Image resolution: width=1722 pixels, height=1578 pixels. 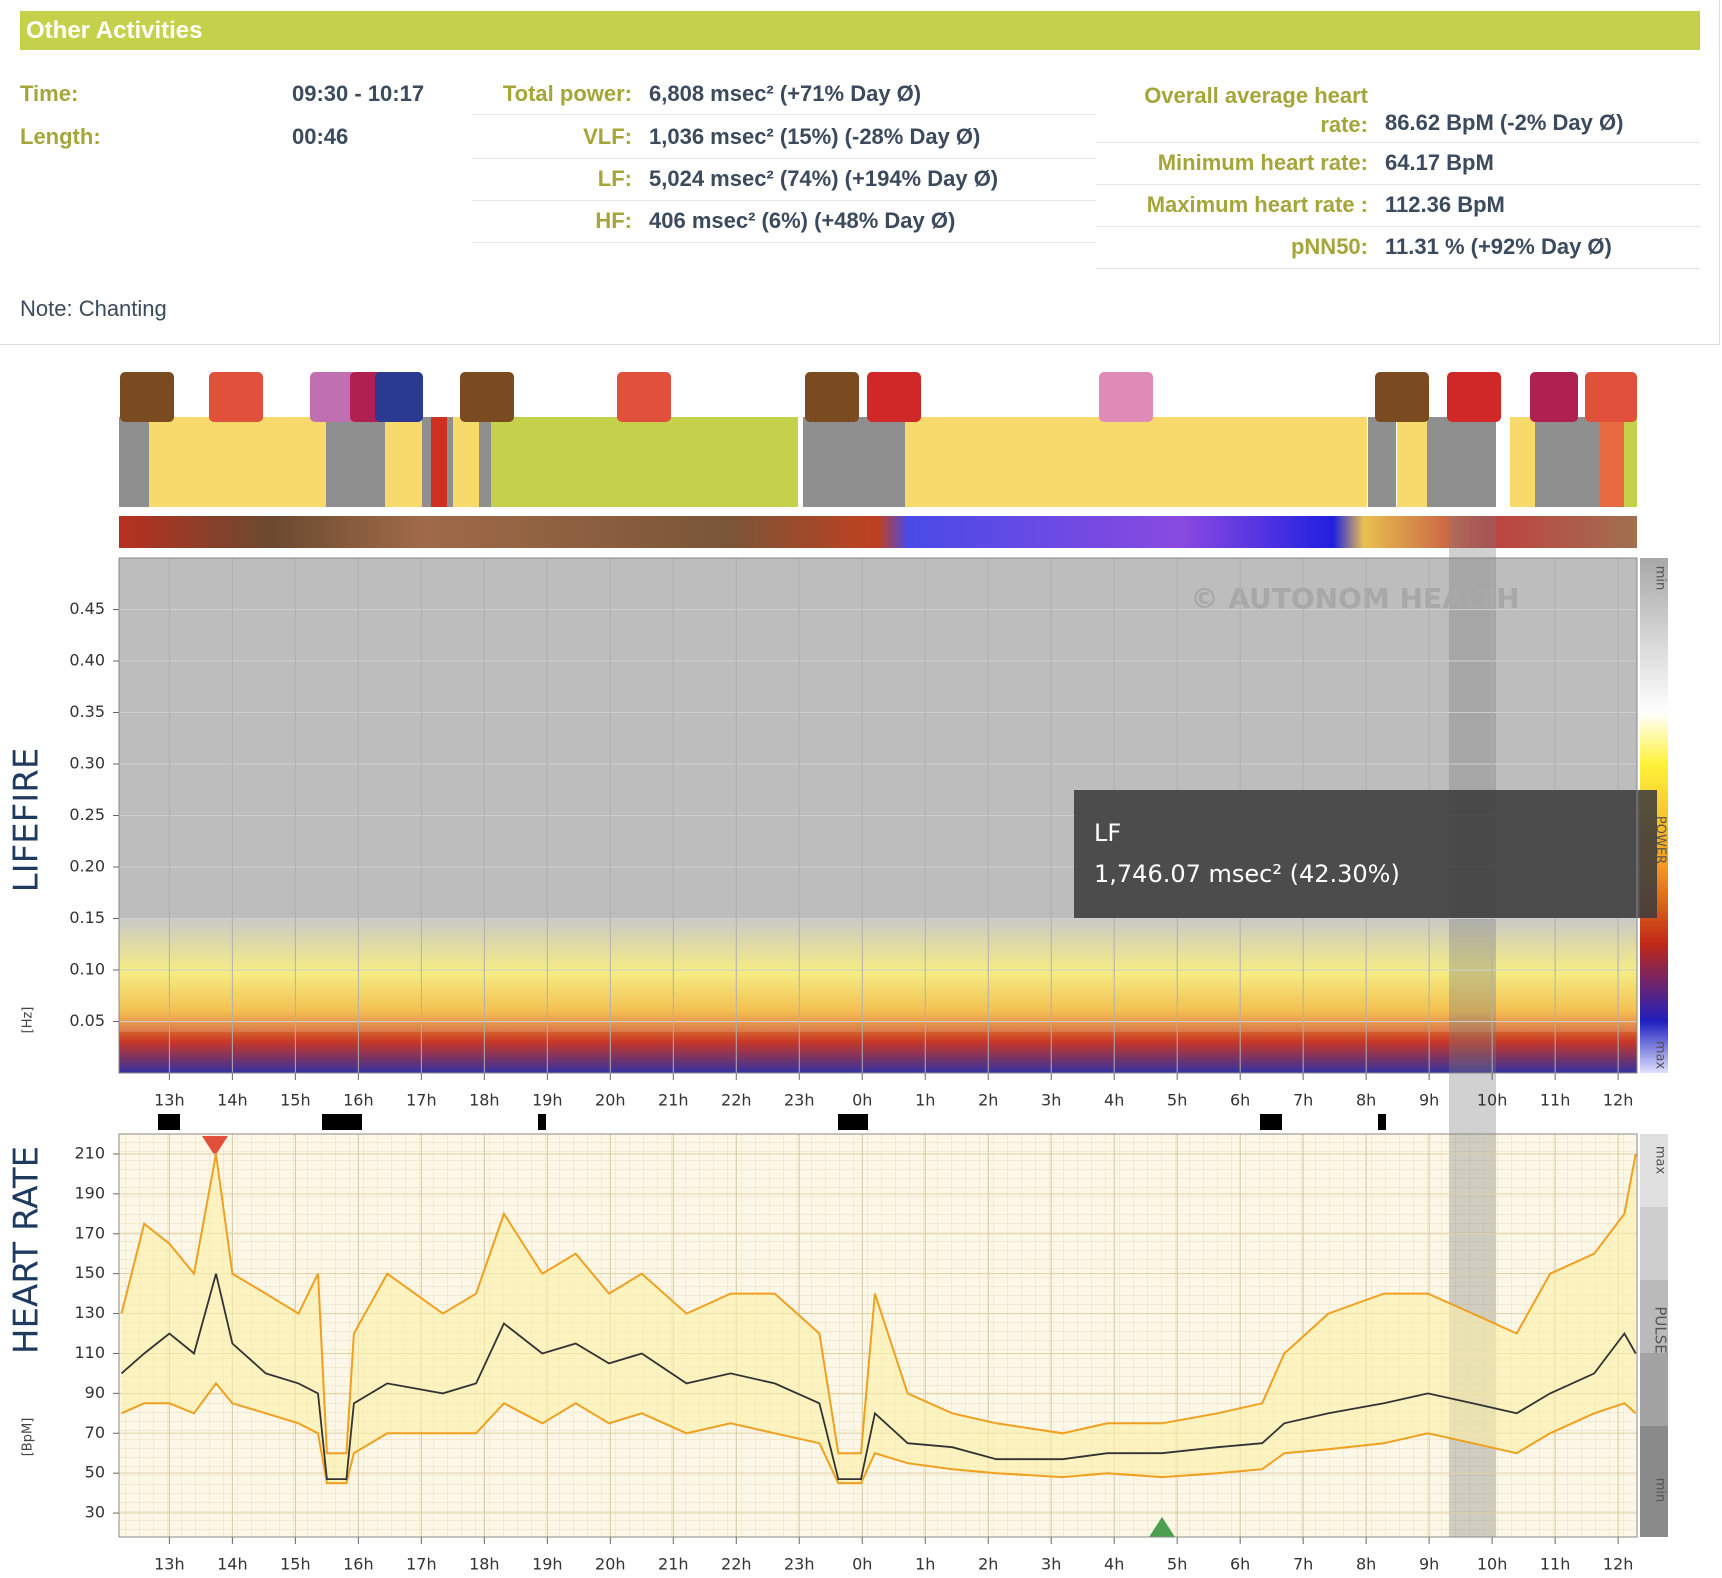 I want to click on spectrogram-heat, so click(x=878, y=995).